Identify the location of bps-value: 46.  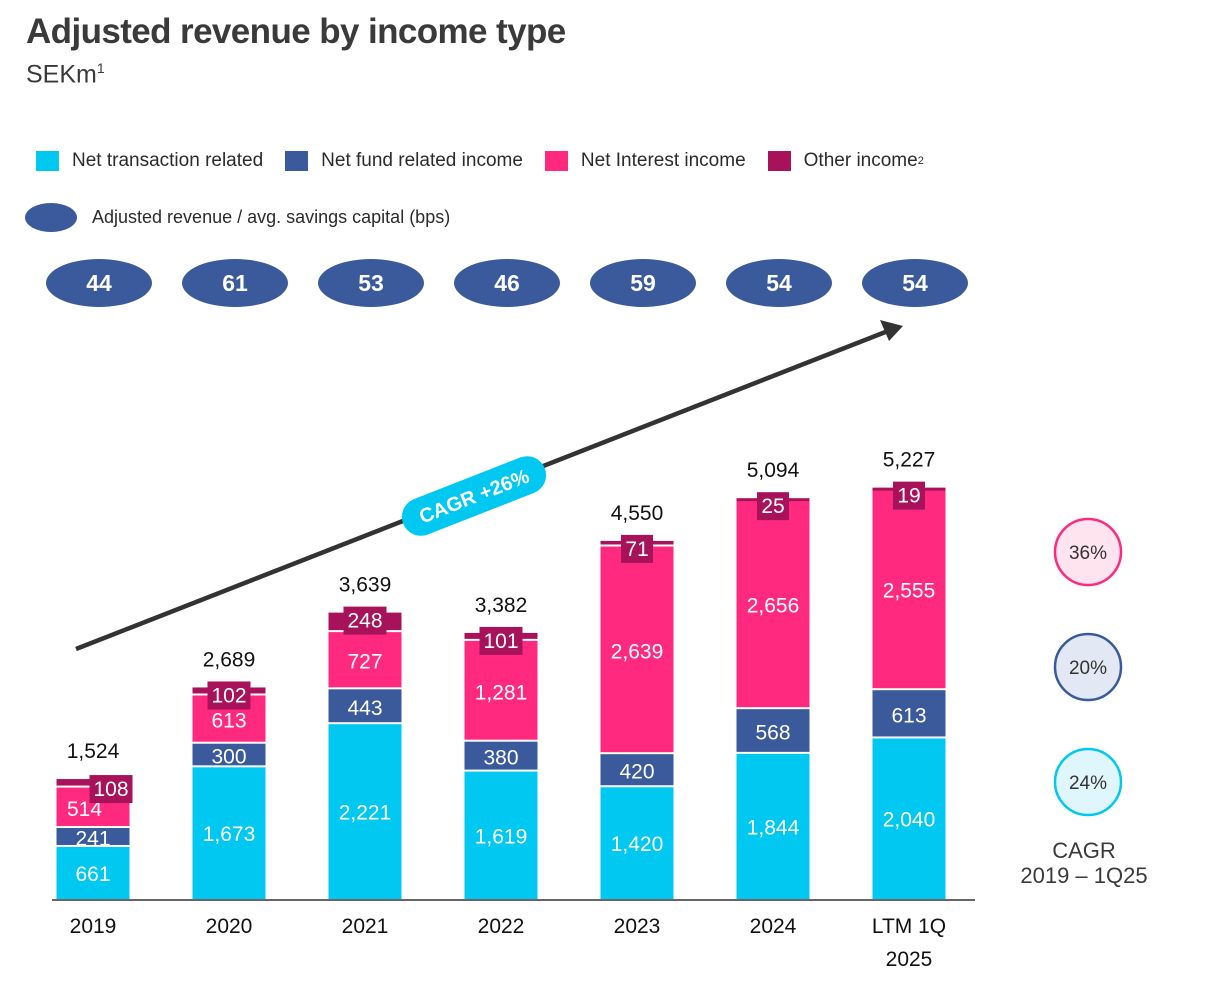
(507, 283).